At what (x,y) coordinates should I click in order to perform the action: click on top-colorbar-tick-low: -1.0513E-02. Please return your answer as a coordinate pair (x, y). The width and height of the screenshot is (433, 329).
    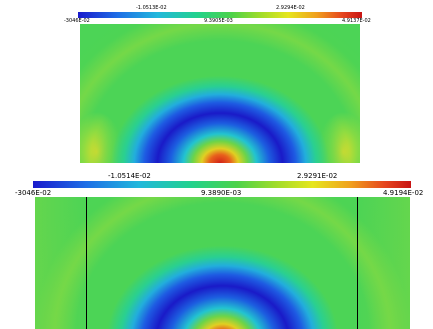
    Looking at the image, I should click on (151, 8).